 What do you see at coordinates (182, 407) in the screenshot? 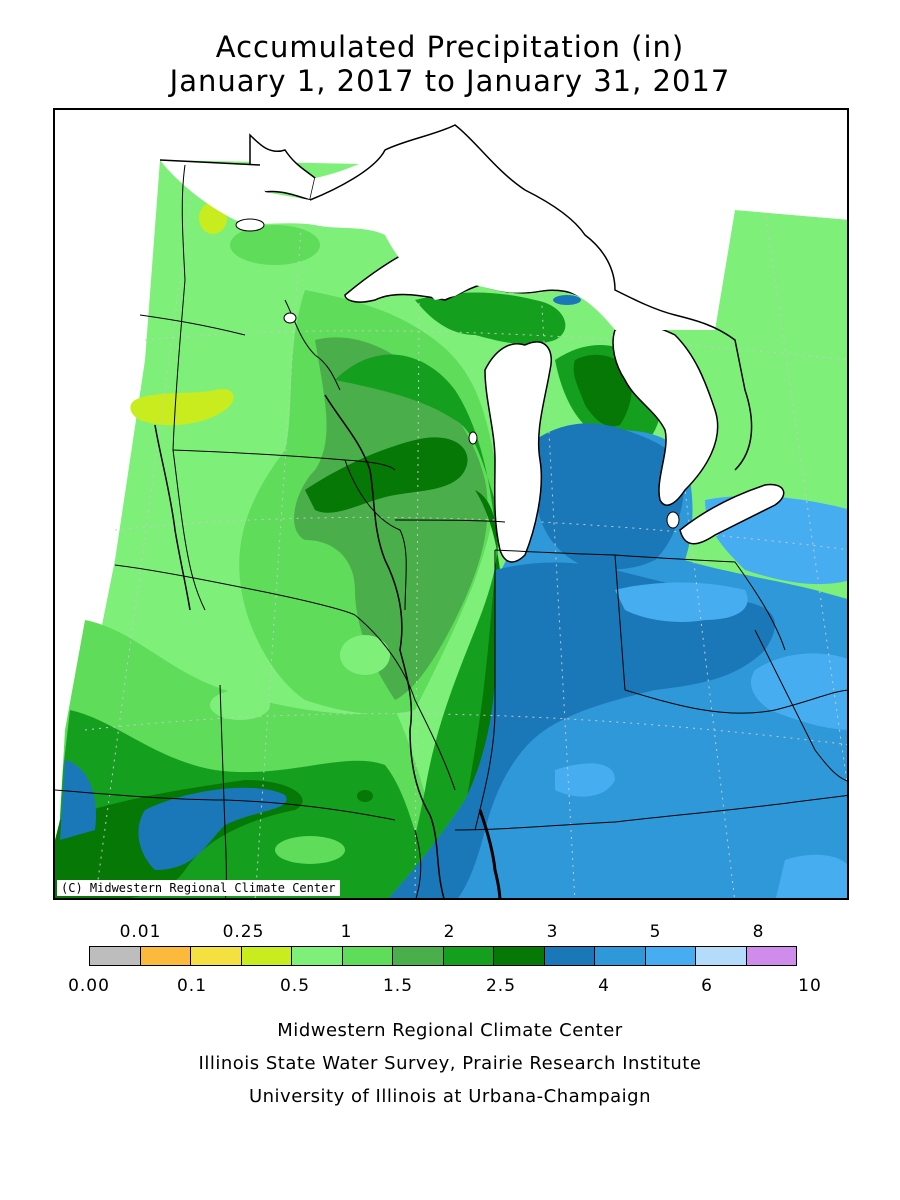
I see `precip-spot-yellow-nd` at bounding box center [182, 407].